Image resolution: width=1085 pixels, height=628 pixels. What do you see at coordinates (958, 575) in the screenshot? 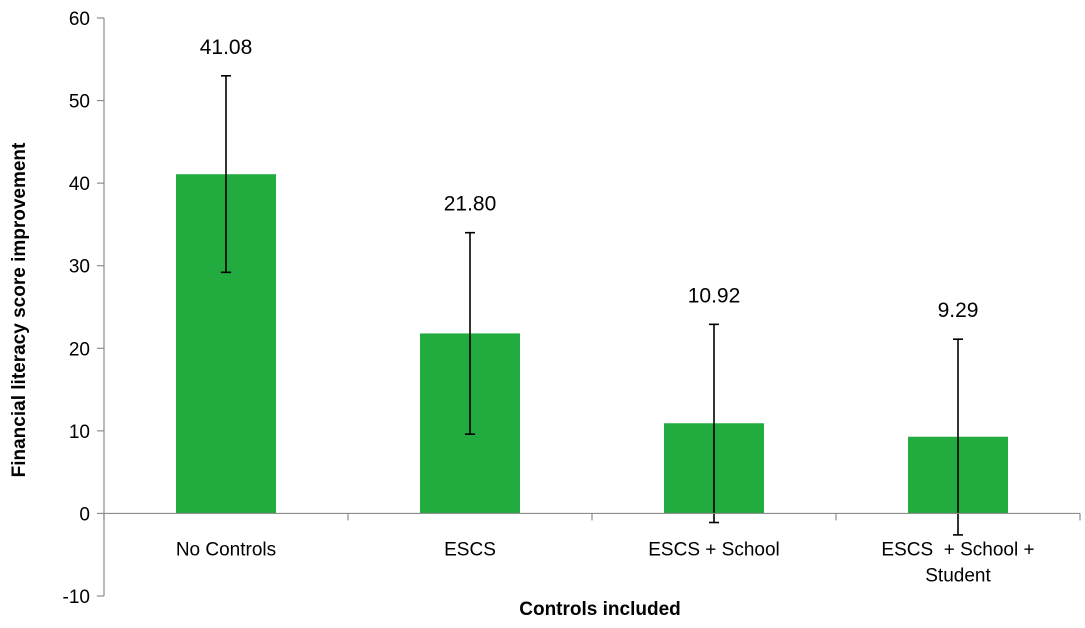
I see `x-category-label: Student` at bounding box center [958, 575].